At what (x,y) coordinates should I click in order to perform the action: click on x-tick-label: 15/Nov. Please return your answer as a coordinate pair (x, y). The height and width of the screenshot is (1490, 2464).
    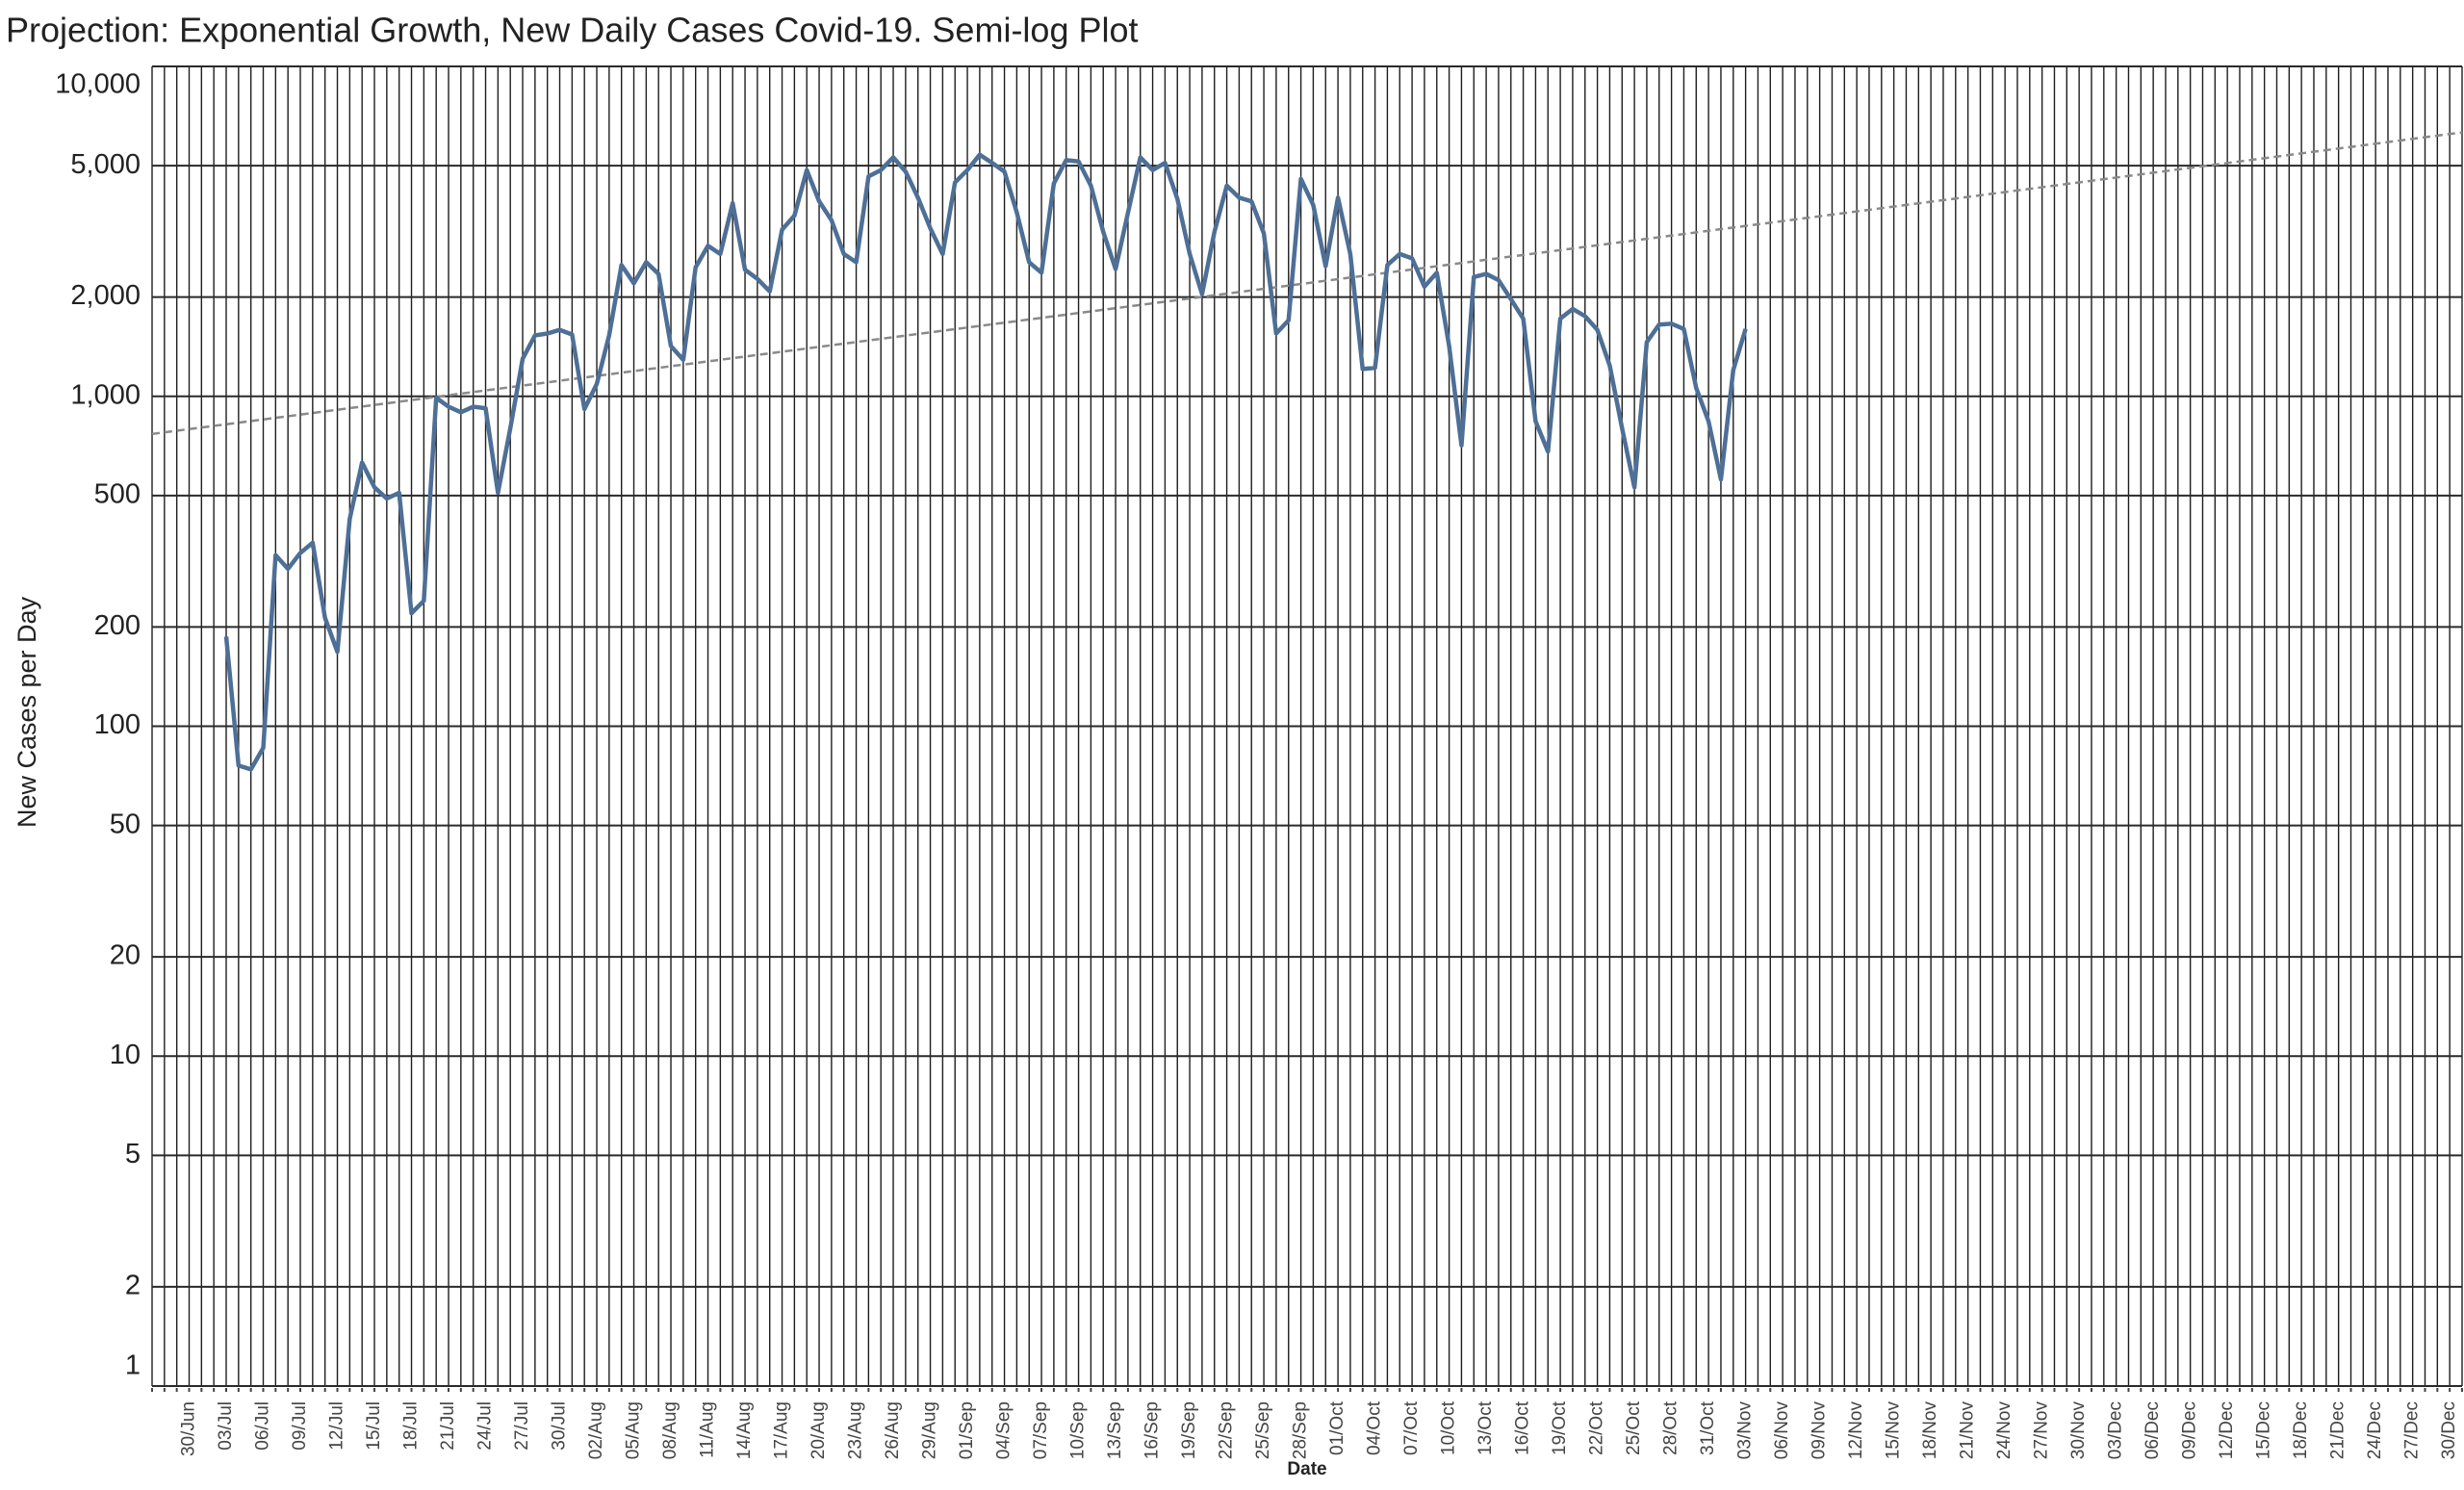
    Looking at the image, I should click on (1894, 1430).